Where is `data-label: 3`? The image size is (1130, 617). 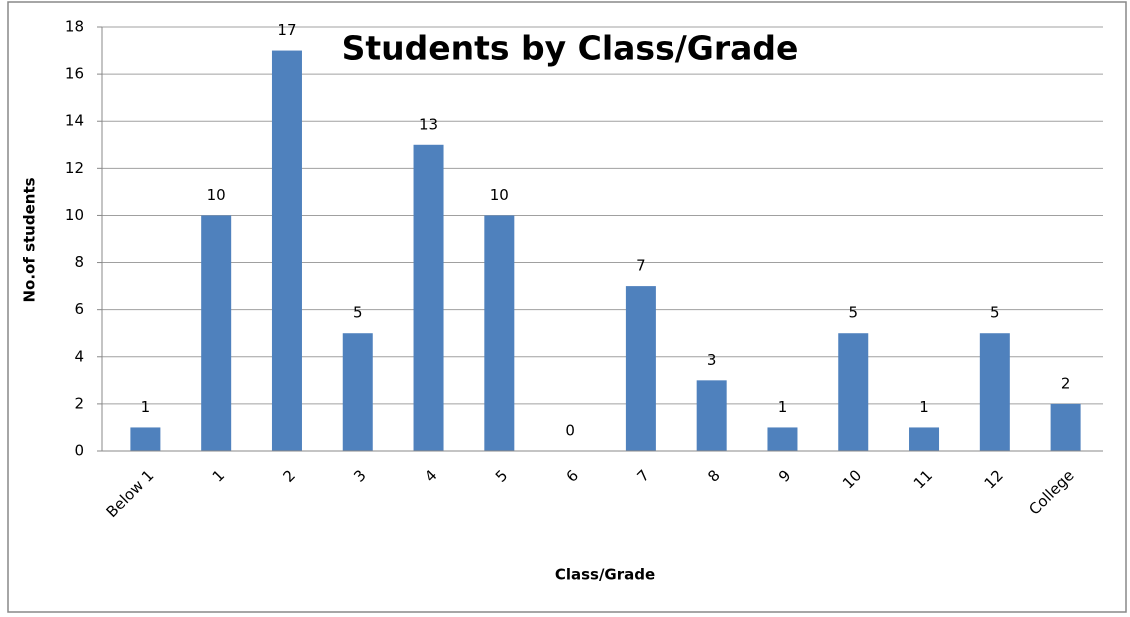
data-label: 3 is located at coordinates (712, 360).